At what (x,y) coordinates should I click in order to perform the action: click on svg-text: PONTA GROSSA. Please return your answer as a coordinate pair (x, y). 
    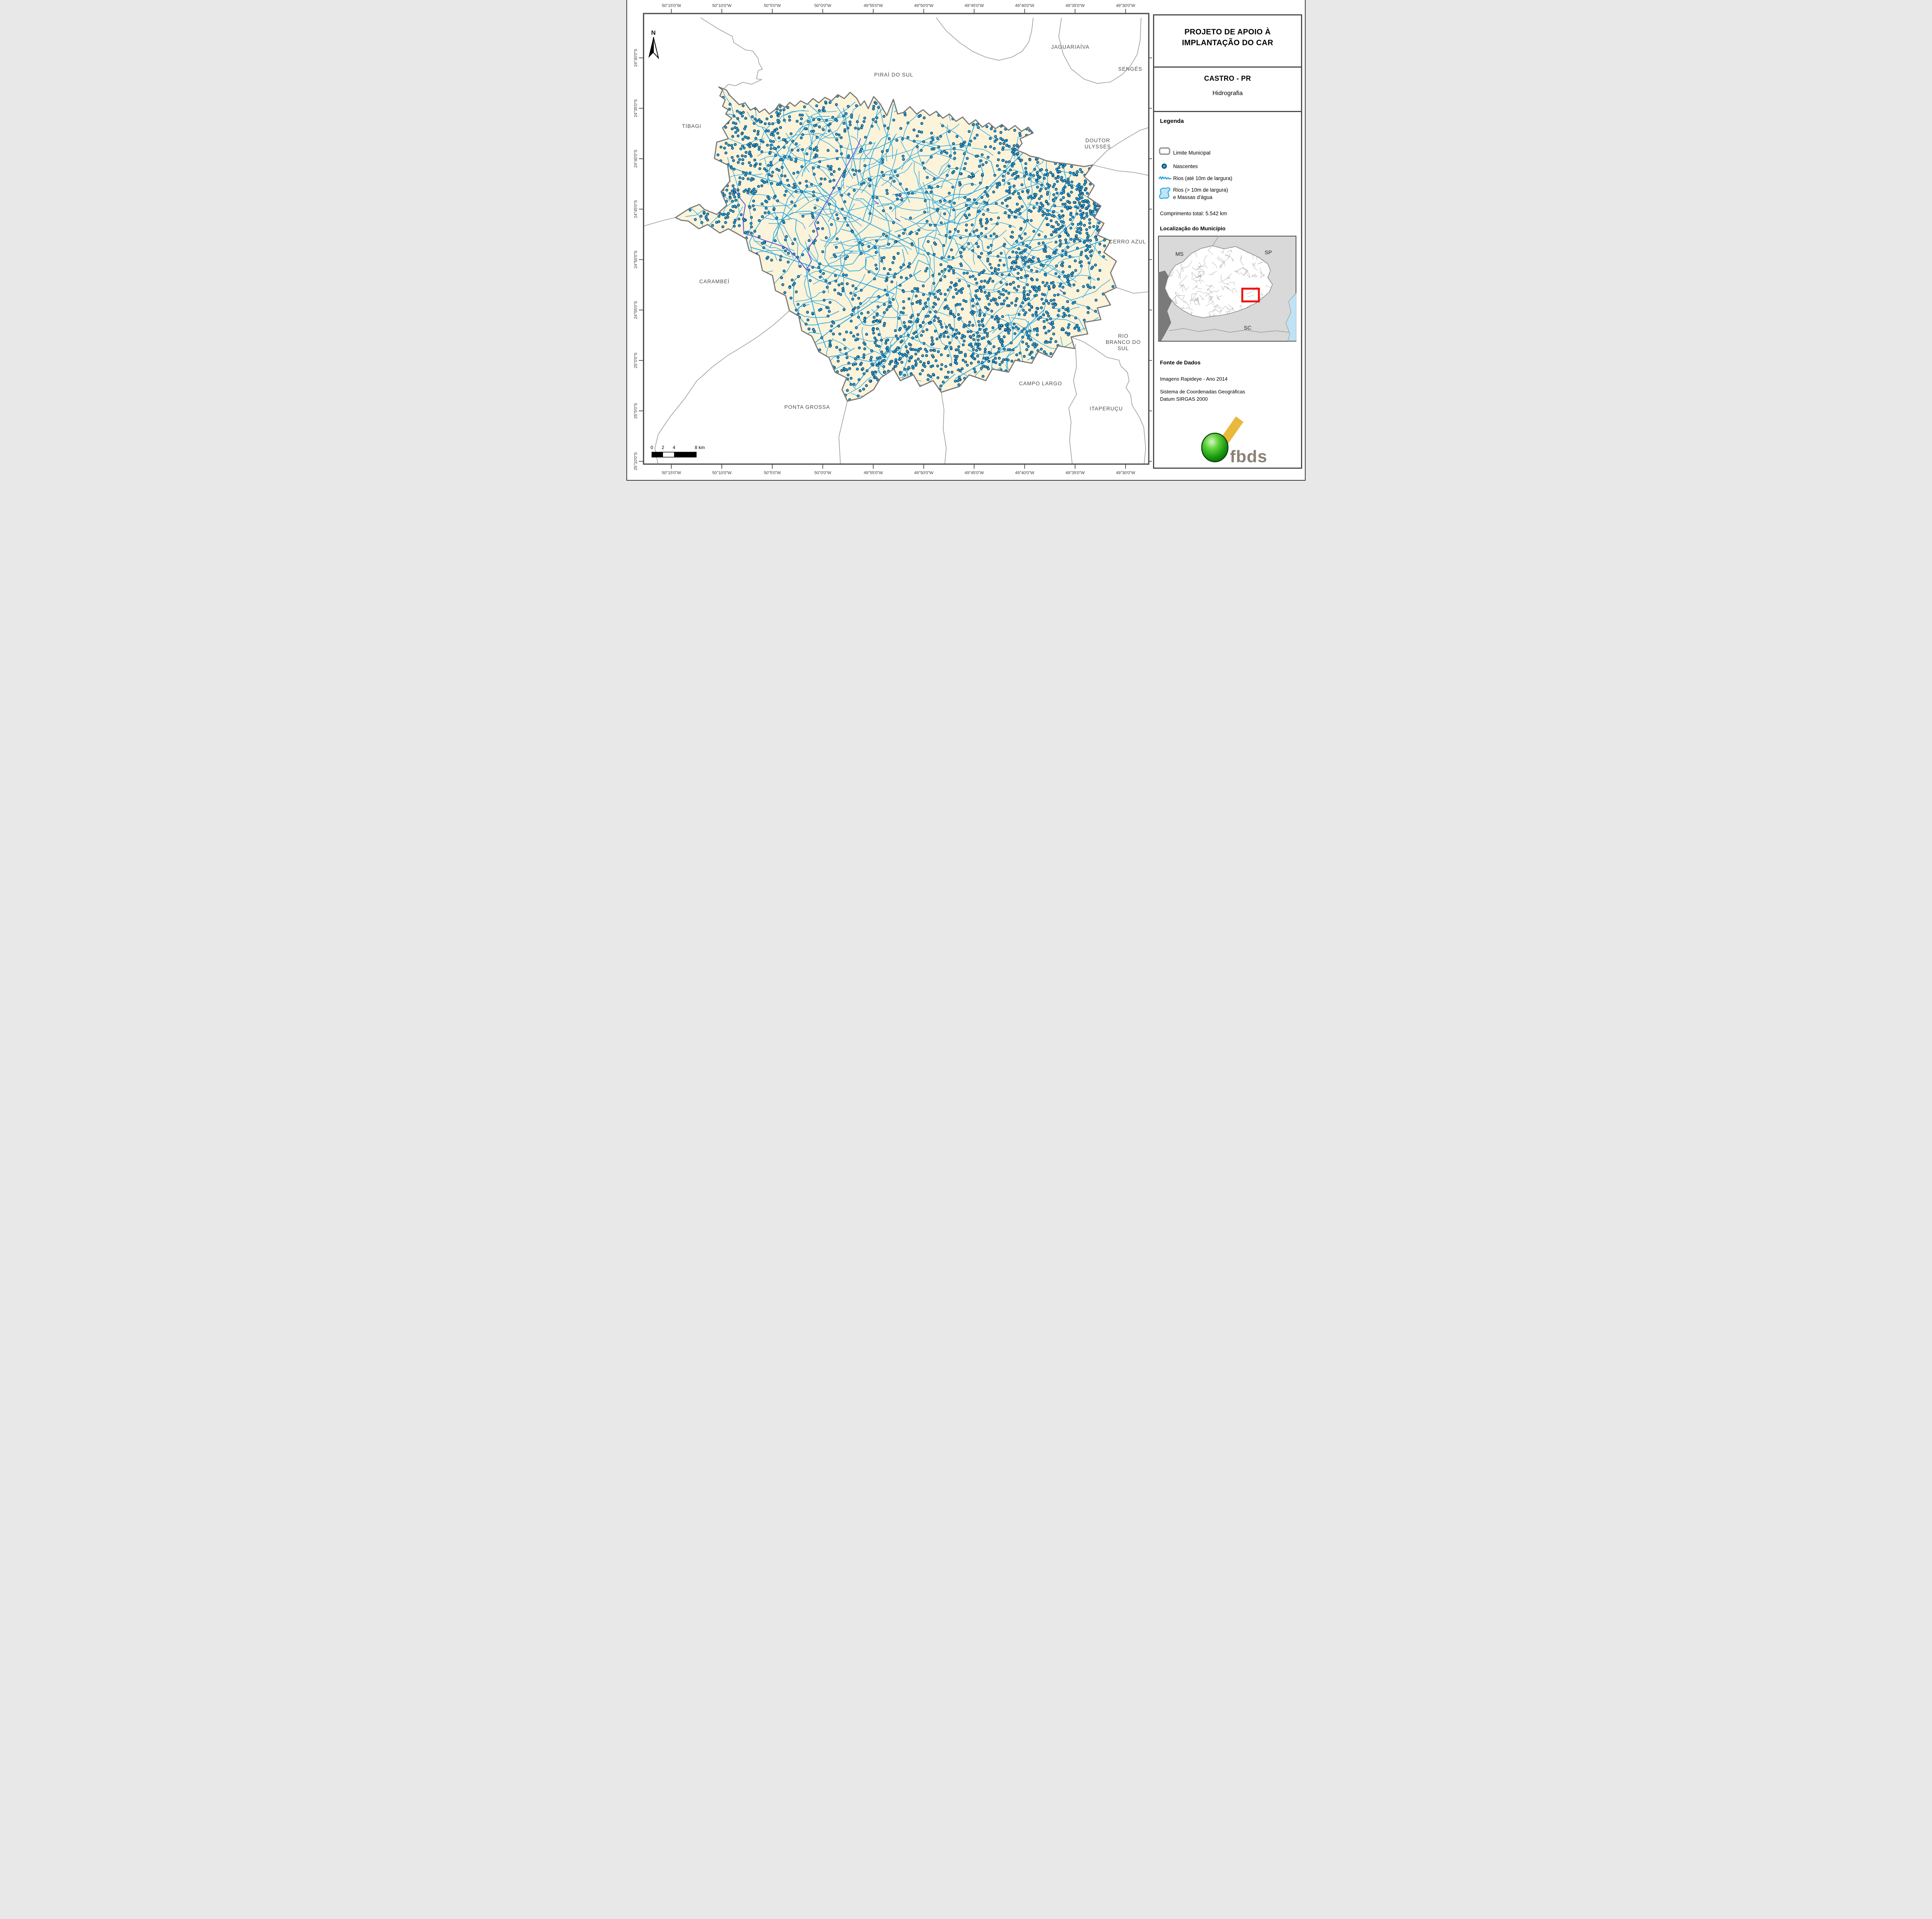
    Looking at the image, I should click on (807, 407).